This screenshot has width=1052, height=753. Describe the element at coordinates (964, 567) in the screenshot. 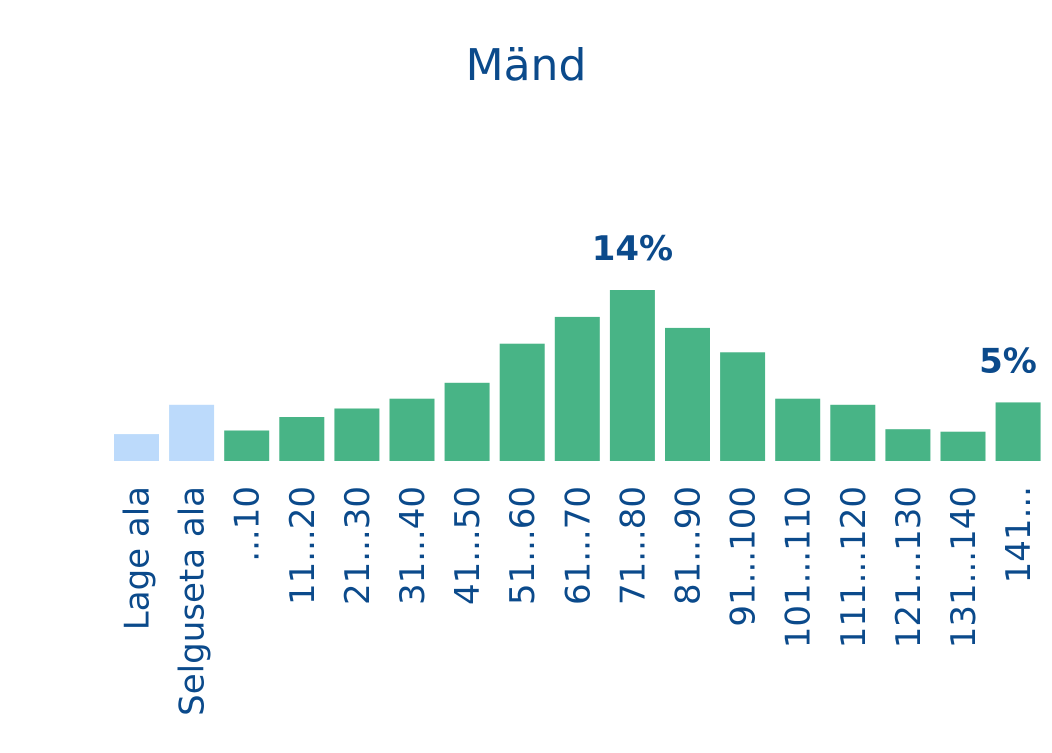

I see `tick-label-15: 131...140` at that location.